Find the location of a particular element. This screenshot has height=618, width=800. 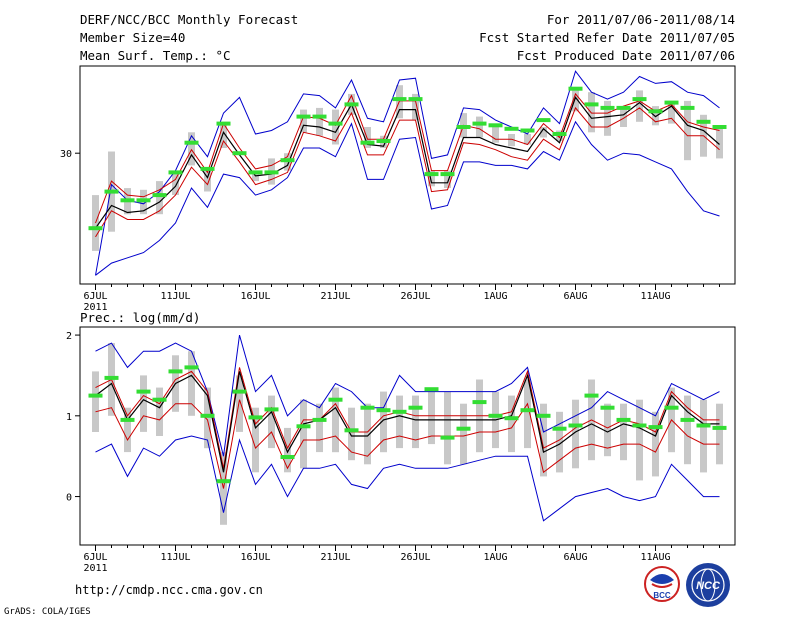

y-tick-label: 1 is located at coordinates (69, 417).